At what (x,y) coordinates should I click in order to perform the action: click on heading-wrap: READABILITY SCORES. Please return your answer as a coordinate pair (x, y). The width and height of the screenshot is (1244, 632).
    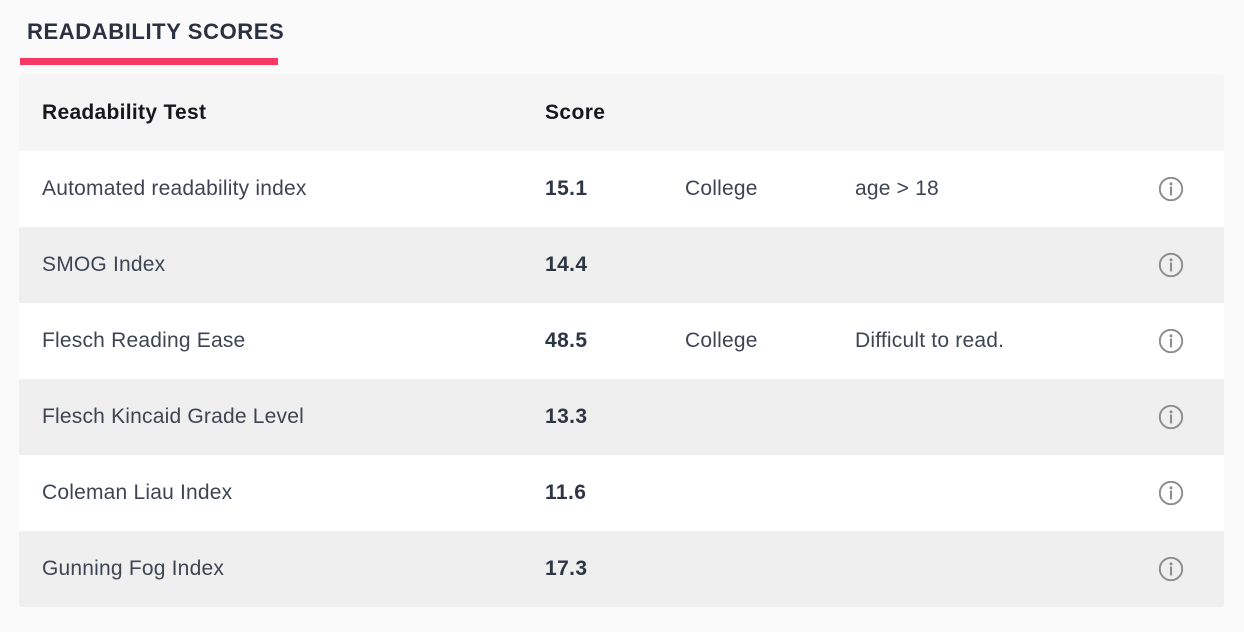
    Looking at the image, I should click on (152, 41).